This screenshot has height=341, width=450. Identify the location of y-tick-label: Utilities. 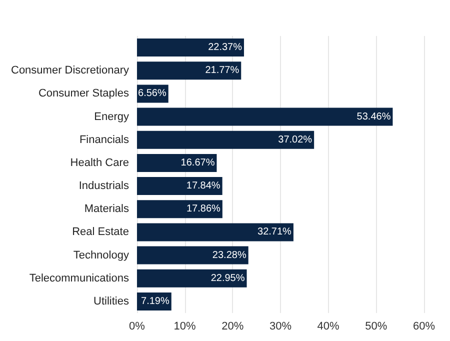
(112, 301).